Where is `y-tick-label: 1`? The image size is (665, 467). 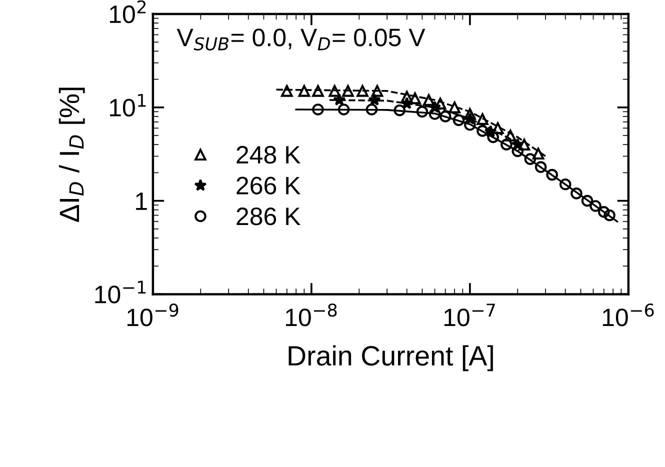 y-tick-label: 1 is located at coordinates (141, 201).